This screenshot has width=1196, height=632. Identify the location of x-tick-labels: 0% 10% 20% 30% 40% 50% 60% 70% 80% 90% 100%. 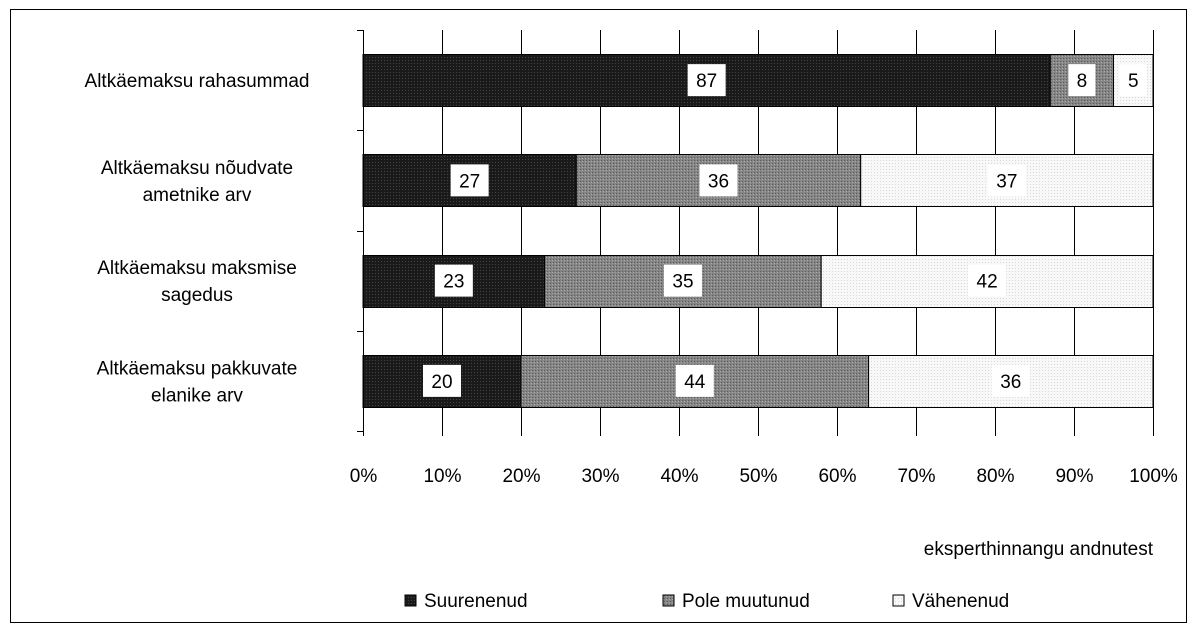
(764, 476).